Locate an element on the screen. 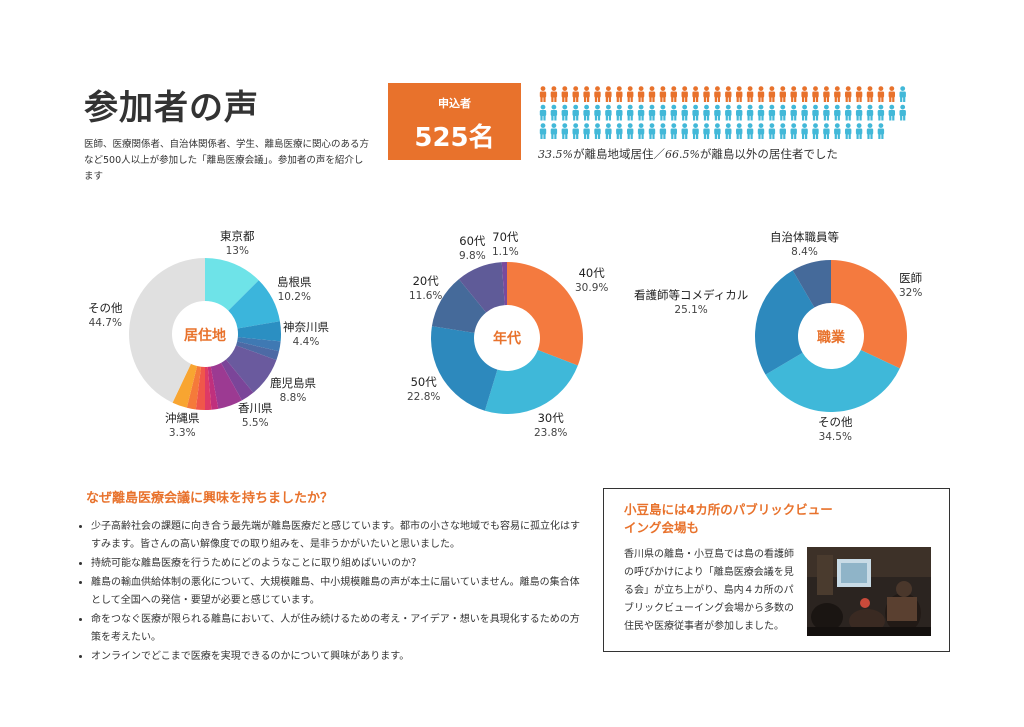 The width and height of the screenshot is (1024, 727). occupation-donut is located at coordinates (831, 336).